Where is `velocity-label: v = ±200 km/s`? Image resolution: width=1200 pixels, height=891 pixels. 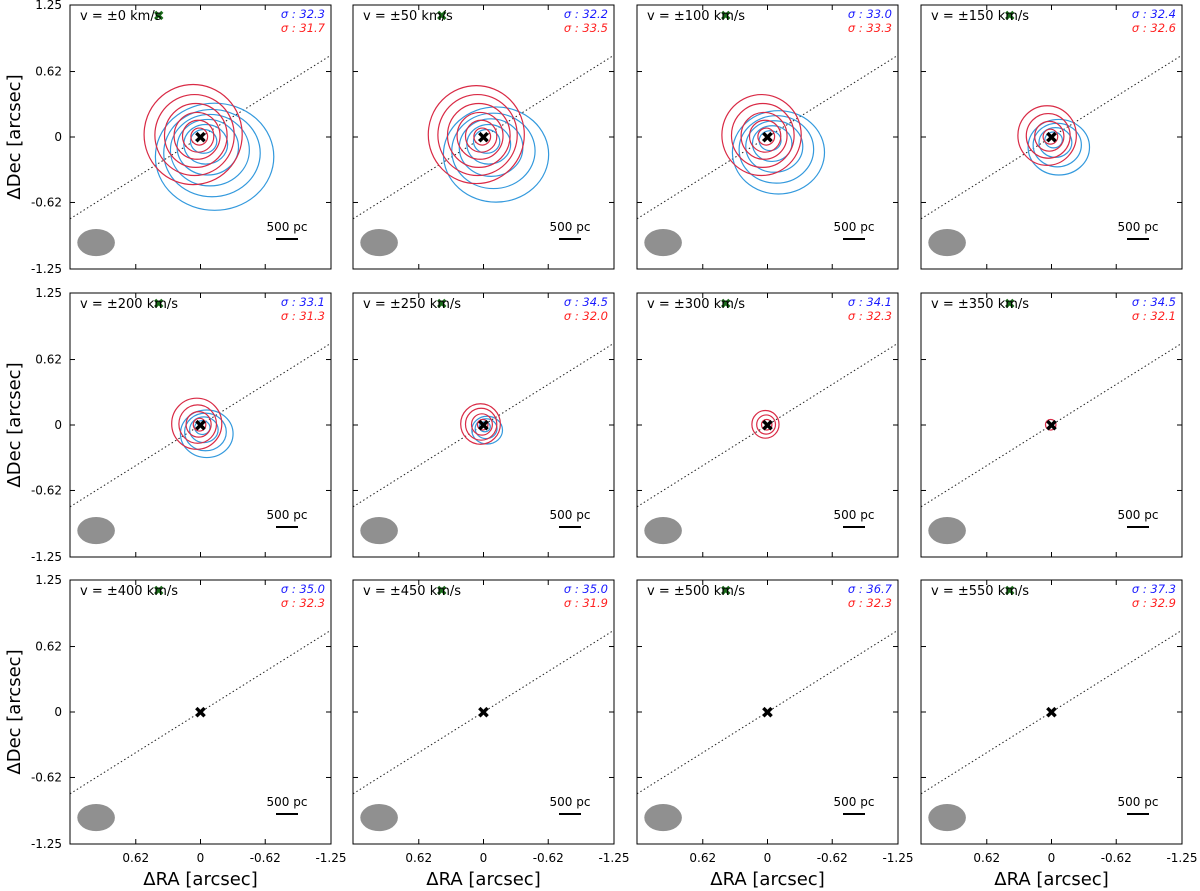
velocity-label: v = ±200 km/s is located at coordinates (129, 304).